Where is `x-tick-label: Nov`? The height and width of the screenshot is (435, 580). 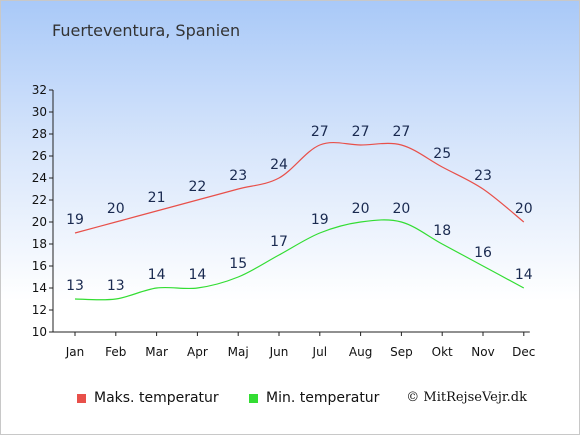 x-tick-label: Nov is located at coordinates (482, 352).